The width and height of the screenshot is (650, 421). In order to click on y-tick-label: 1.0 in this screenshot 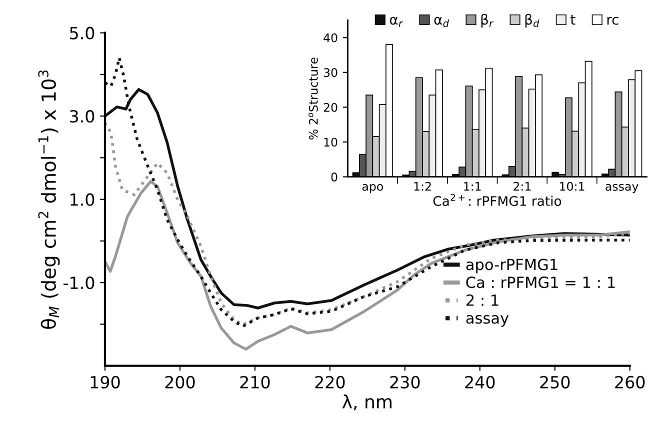, I will do `click(82, 199)`.